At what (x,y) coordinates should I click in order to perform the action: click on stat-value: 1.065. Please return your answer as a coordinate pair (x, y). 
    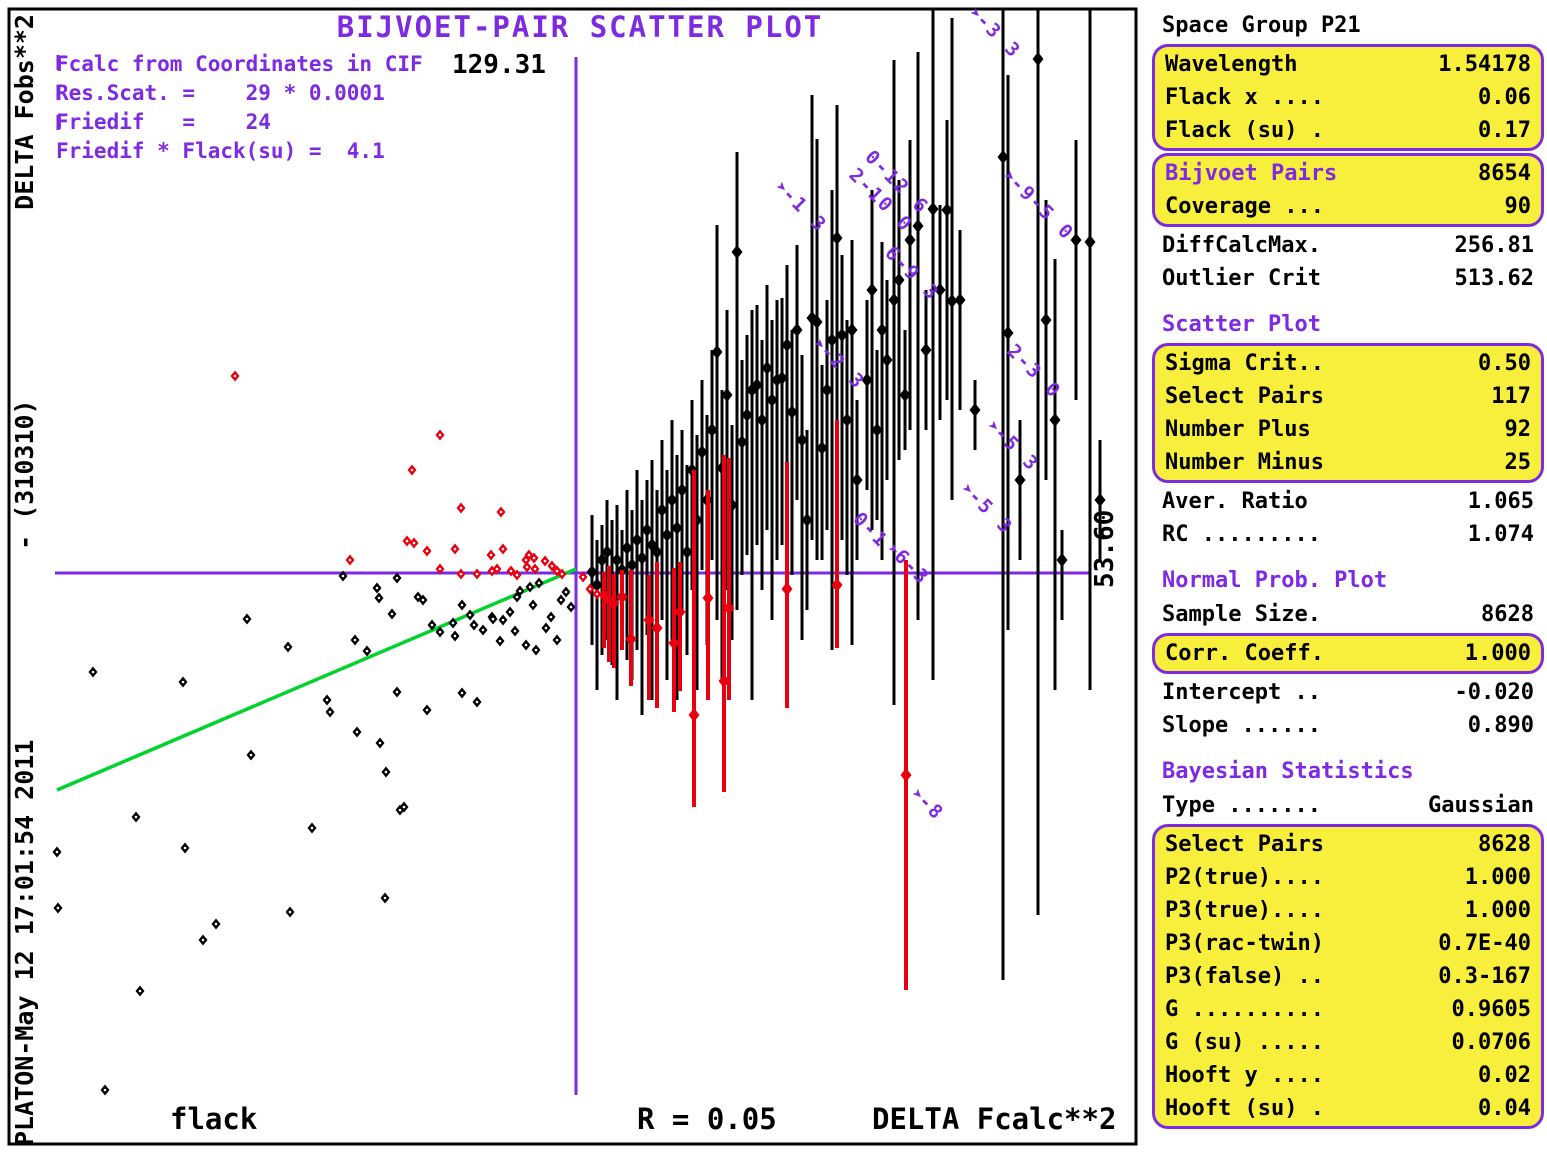
    Looking at the image, I should click on (1500, 501).